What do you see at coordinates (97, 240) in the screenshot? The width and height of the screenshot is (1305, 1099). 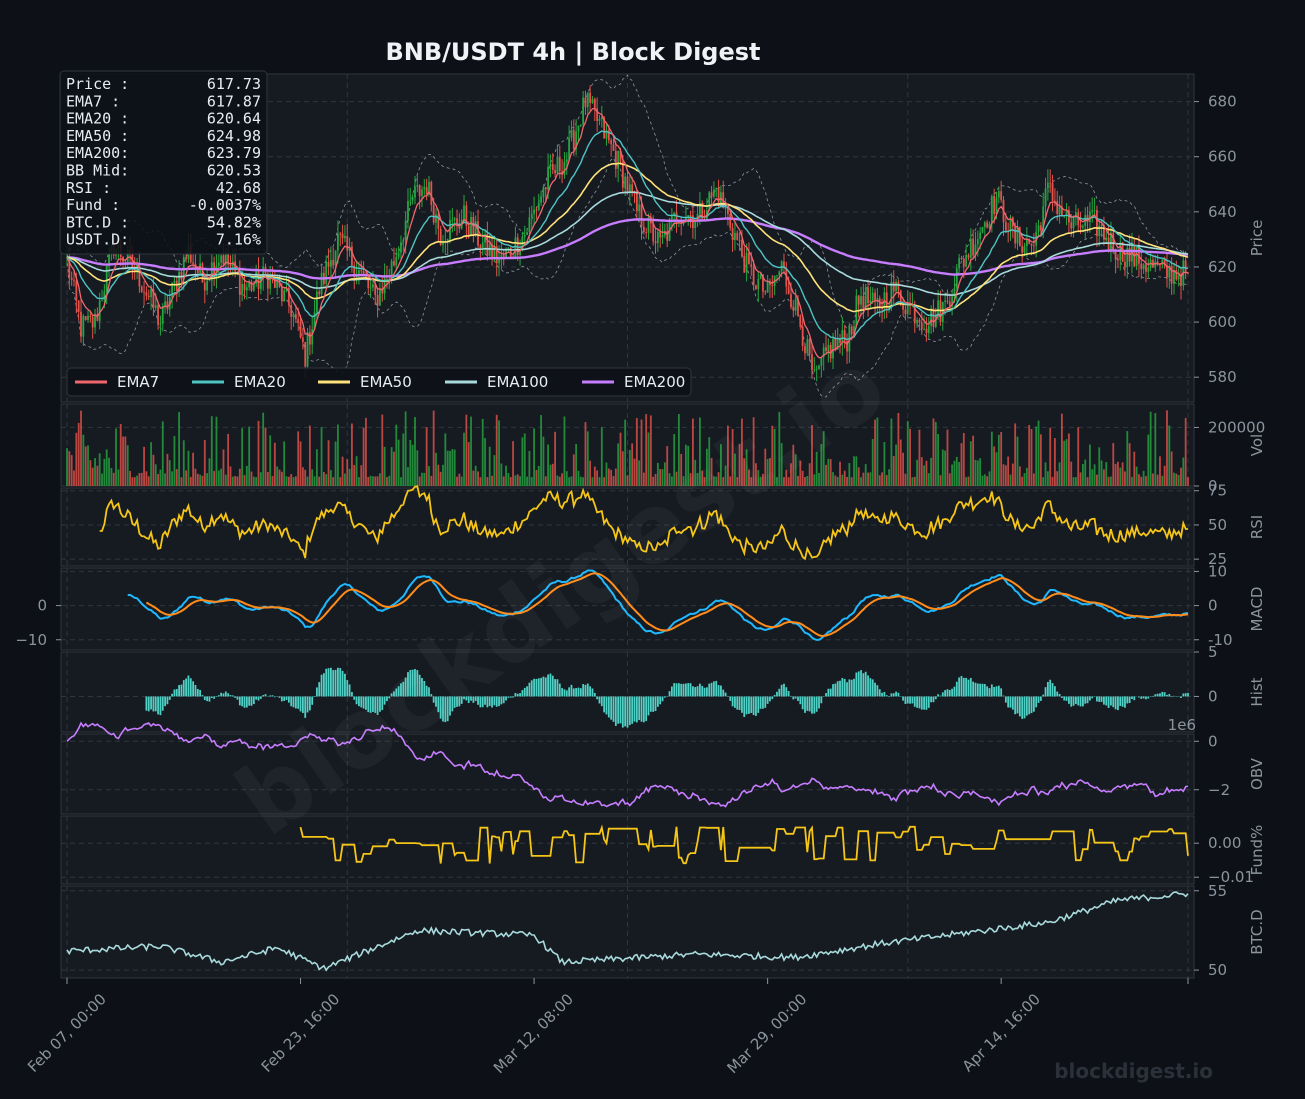 I see `info-label: USDT.D:` at bounding box center [97, 240].